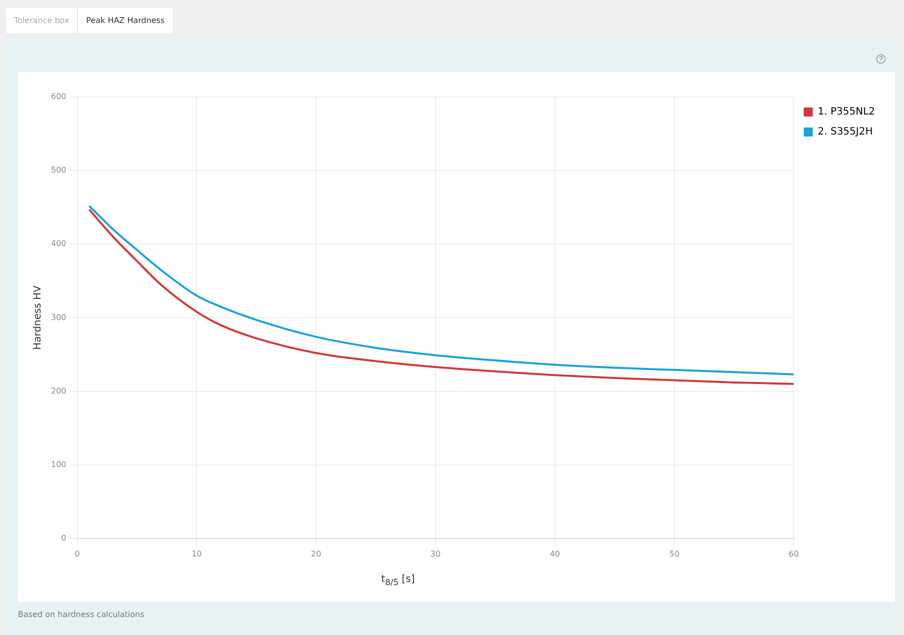 This screenshot has width=904, height=635. What do you see at coordinates (42, 20) in the screenshot?
I see `text: Tolerance box` at bounding box center [42, 20].